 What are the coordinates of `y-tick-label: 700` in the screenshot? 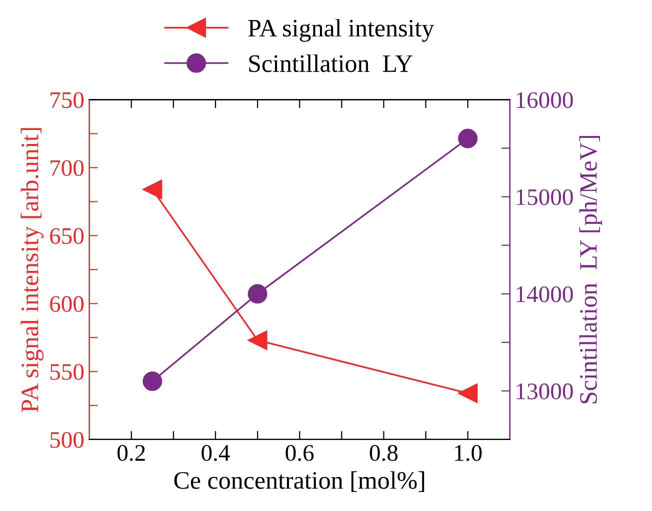 It's located at (67, 168).